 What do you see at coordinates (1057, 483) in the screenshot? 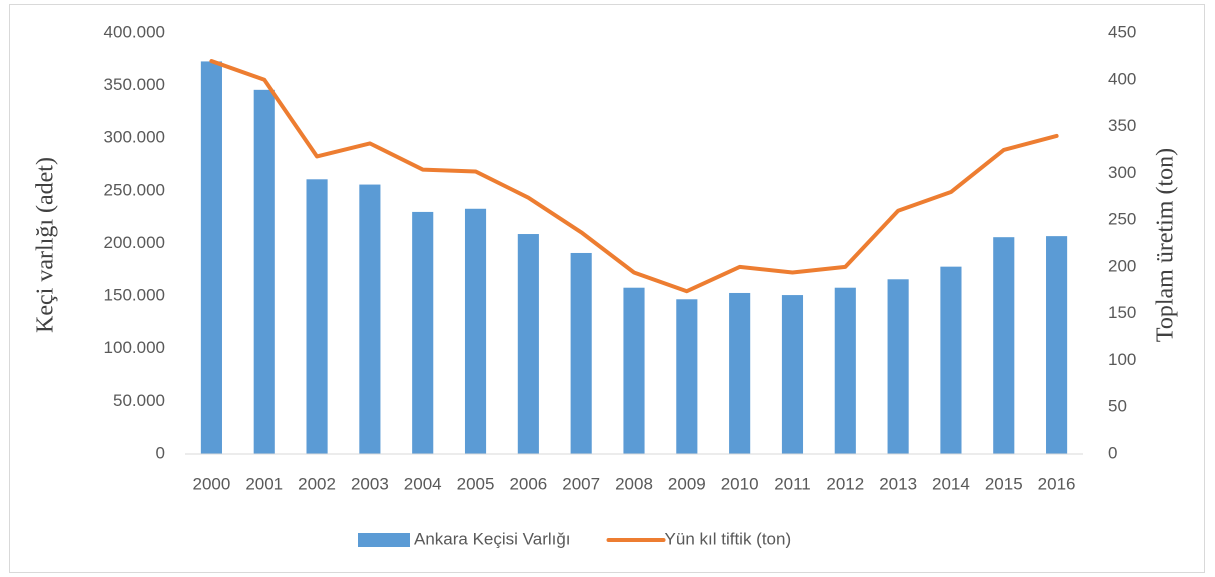
I see `x-tick-label: 2016` at bounding box center [1057, 483].